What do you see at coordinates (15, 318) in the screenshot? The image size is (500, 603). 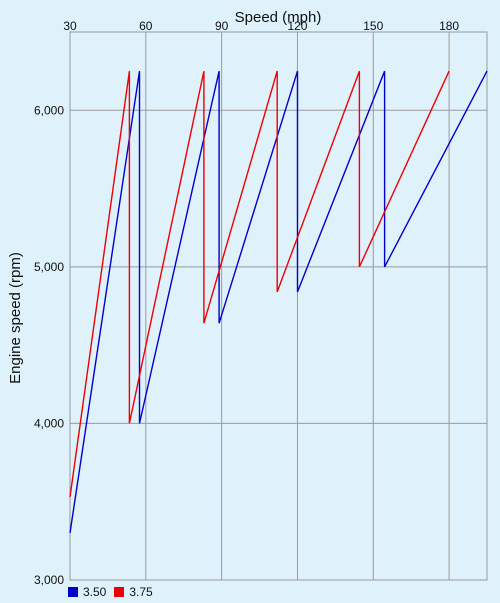 I see `y-axis-title: Engine speed (rpm)` at bounding box center [15, 318].